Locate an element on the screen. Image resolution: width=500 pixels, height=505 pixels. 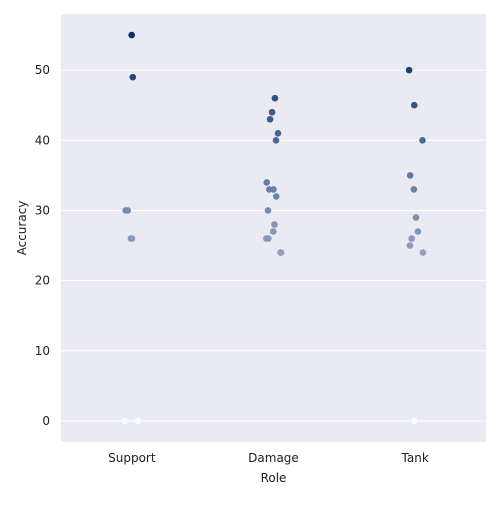
y-axis-ticks: 0 10 20 30 40 50 is located at coordinates (42, 245).